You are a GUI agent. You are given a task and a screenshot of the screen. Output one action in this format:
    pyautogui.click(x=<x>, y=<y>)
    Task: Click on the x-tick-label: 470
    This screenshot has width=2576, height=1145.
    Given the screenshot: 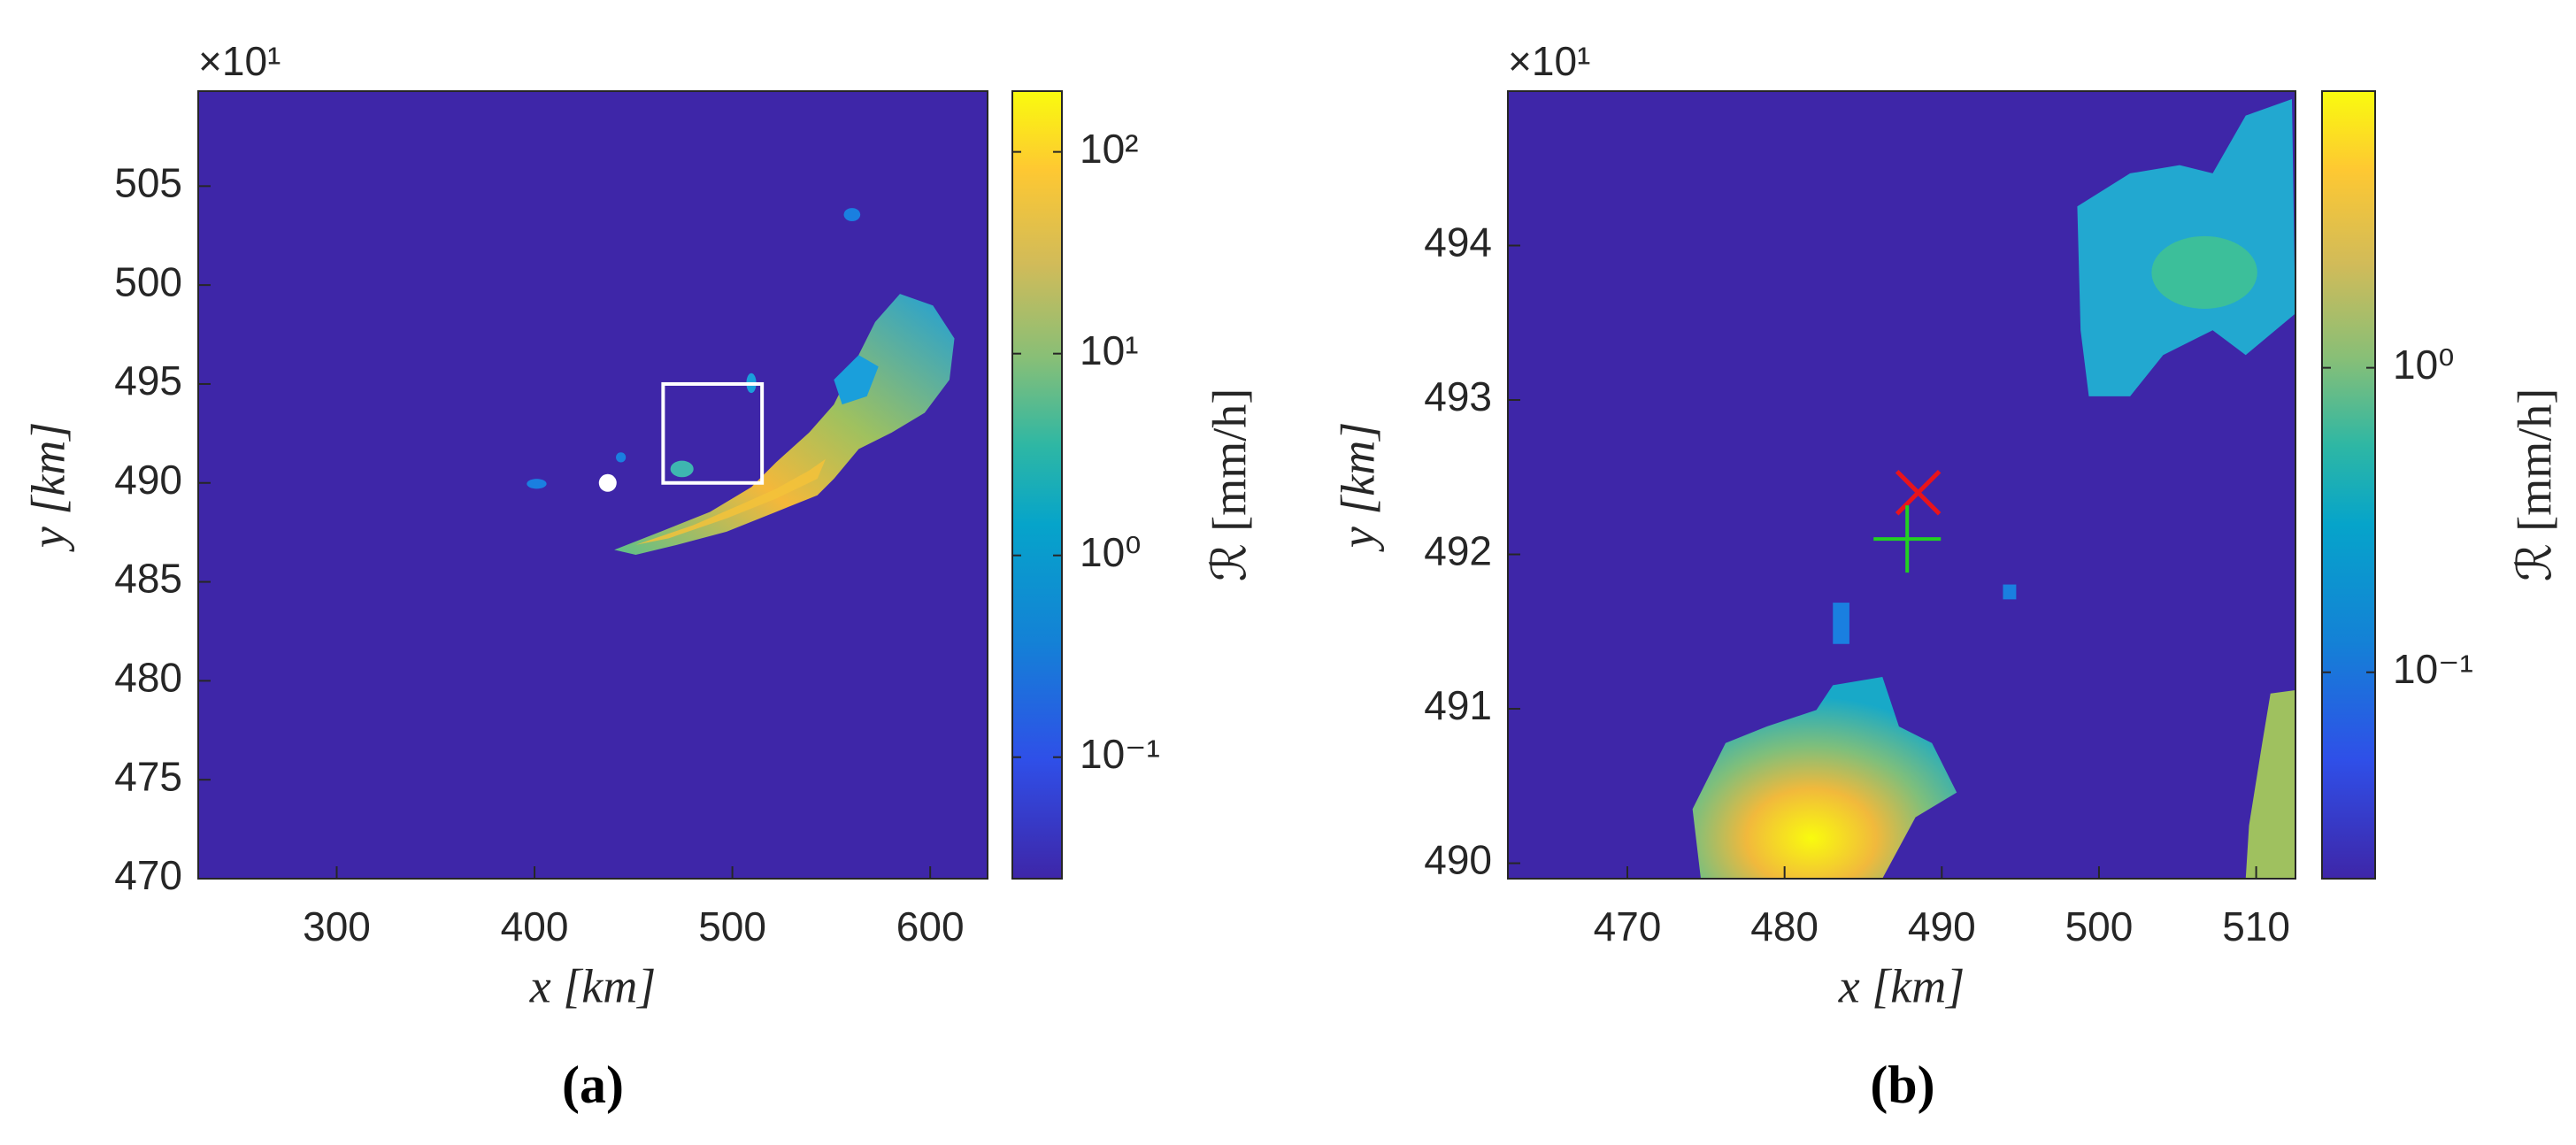 What is the action you would take?
    pyautogui.click(x=1628, y=926)
    